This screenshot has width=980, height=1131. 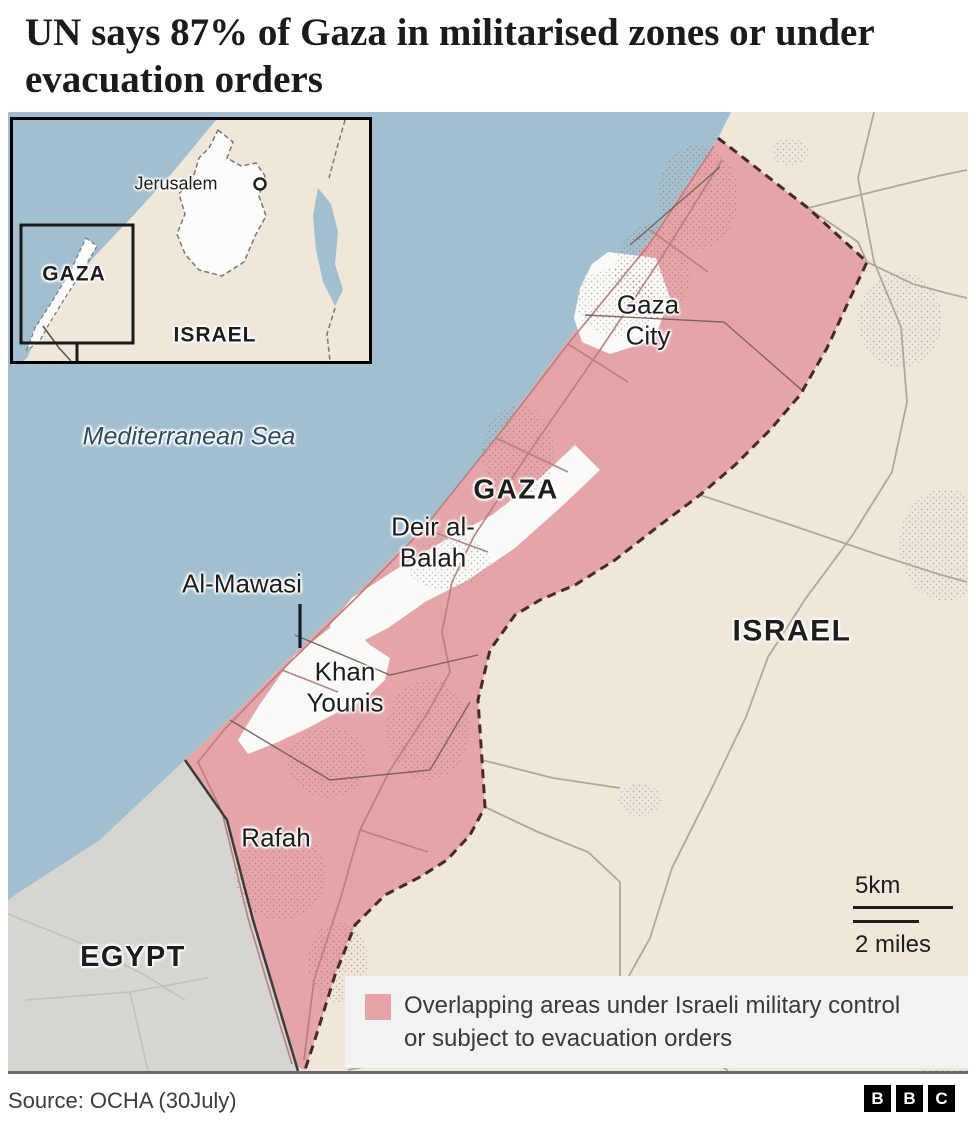 I want to click on inset-canvas, so click(x=191, y=240).